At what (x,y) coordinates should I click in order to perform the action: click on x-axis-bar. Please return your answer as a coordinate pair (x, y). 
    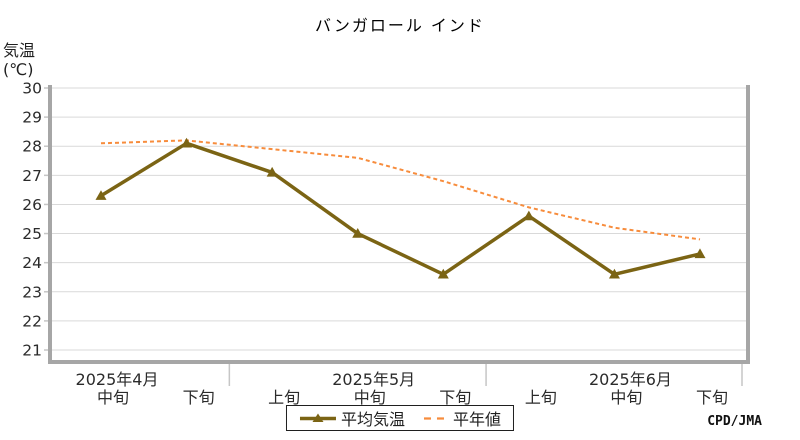
    Looking at the image, I should click on (399, 362).